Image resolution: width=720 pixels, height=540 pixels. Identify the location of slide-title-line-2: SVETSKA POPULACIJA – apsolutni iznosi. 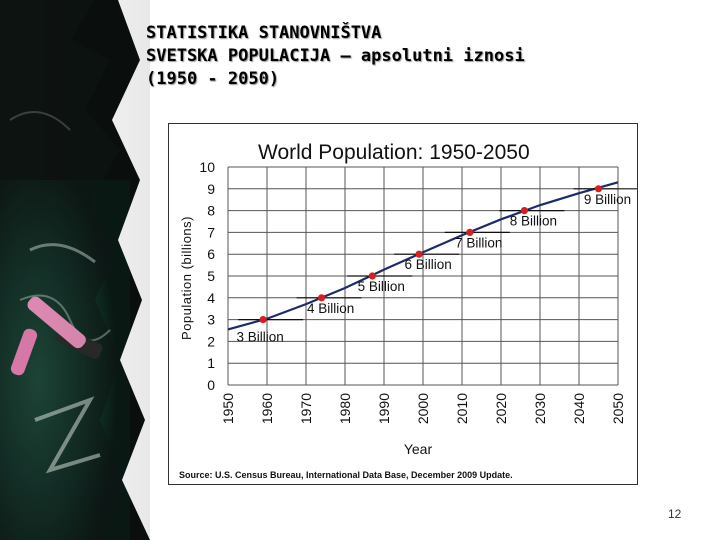
(335, 56).